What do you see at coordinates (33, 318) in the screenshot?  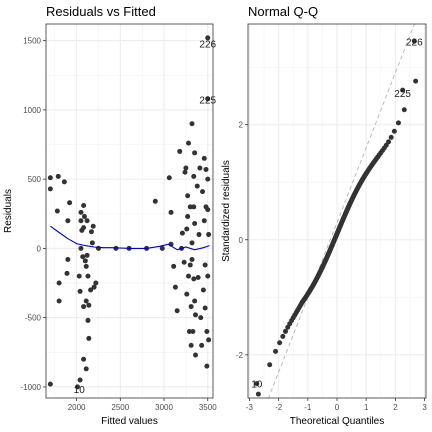 I see `rvf-y-tick-label: -500` at bounding box center [33, 318].